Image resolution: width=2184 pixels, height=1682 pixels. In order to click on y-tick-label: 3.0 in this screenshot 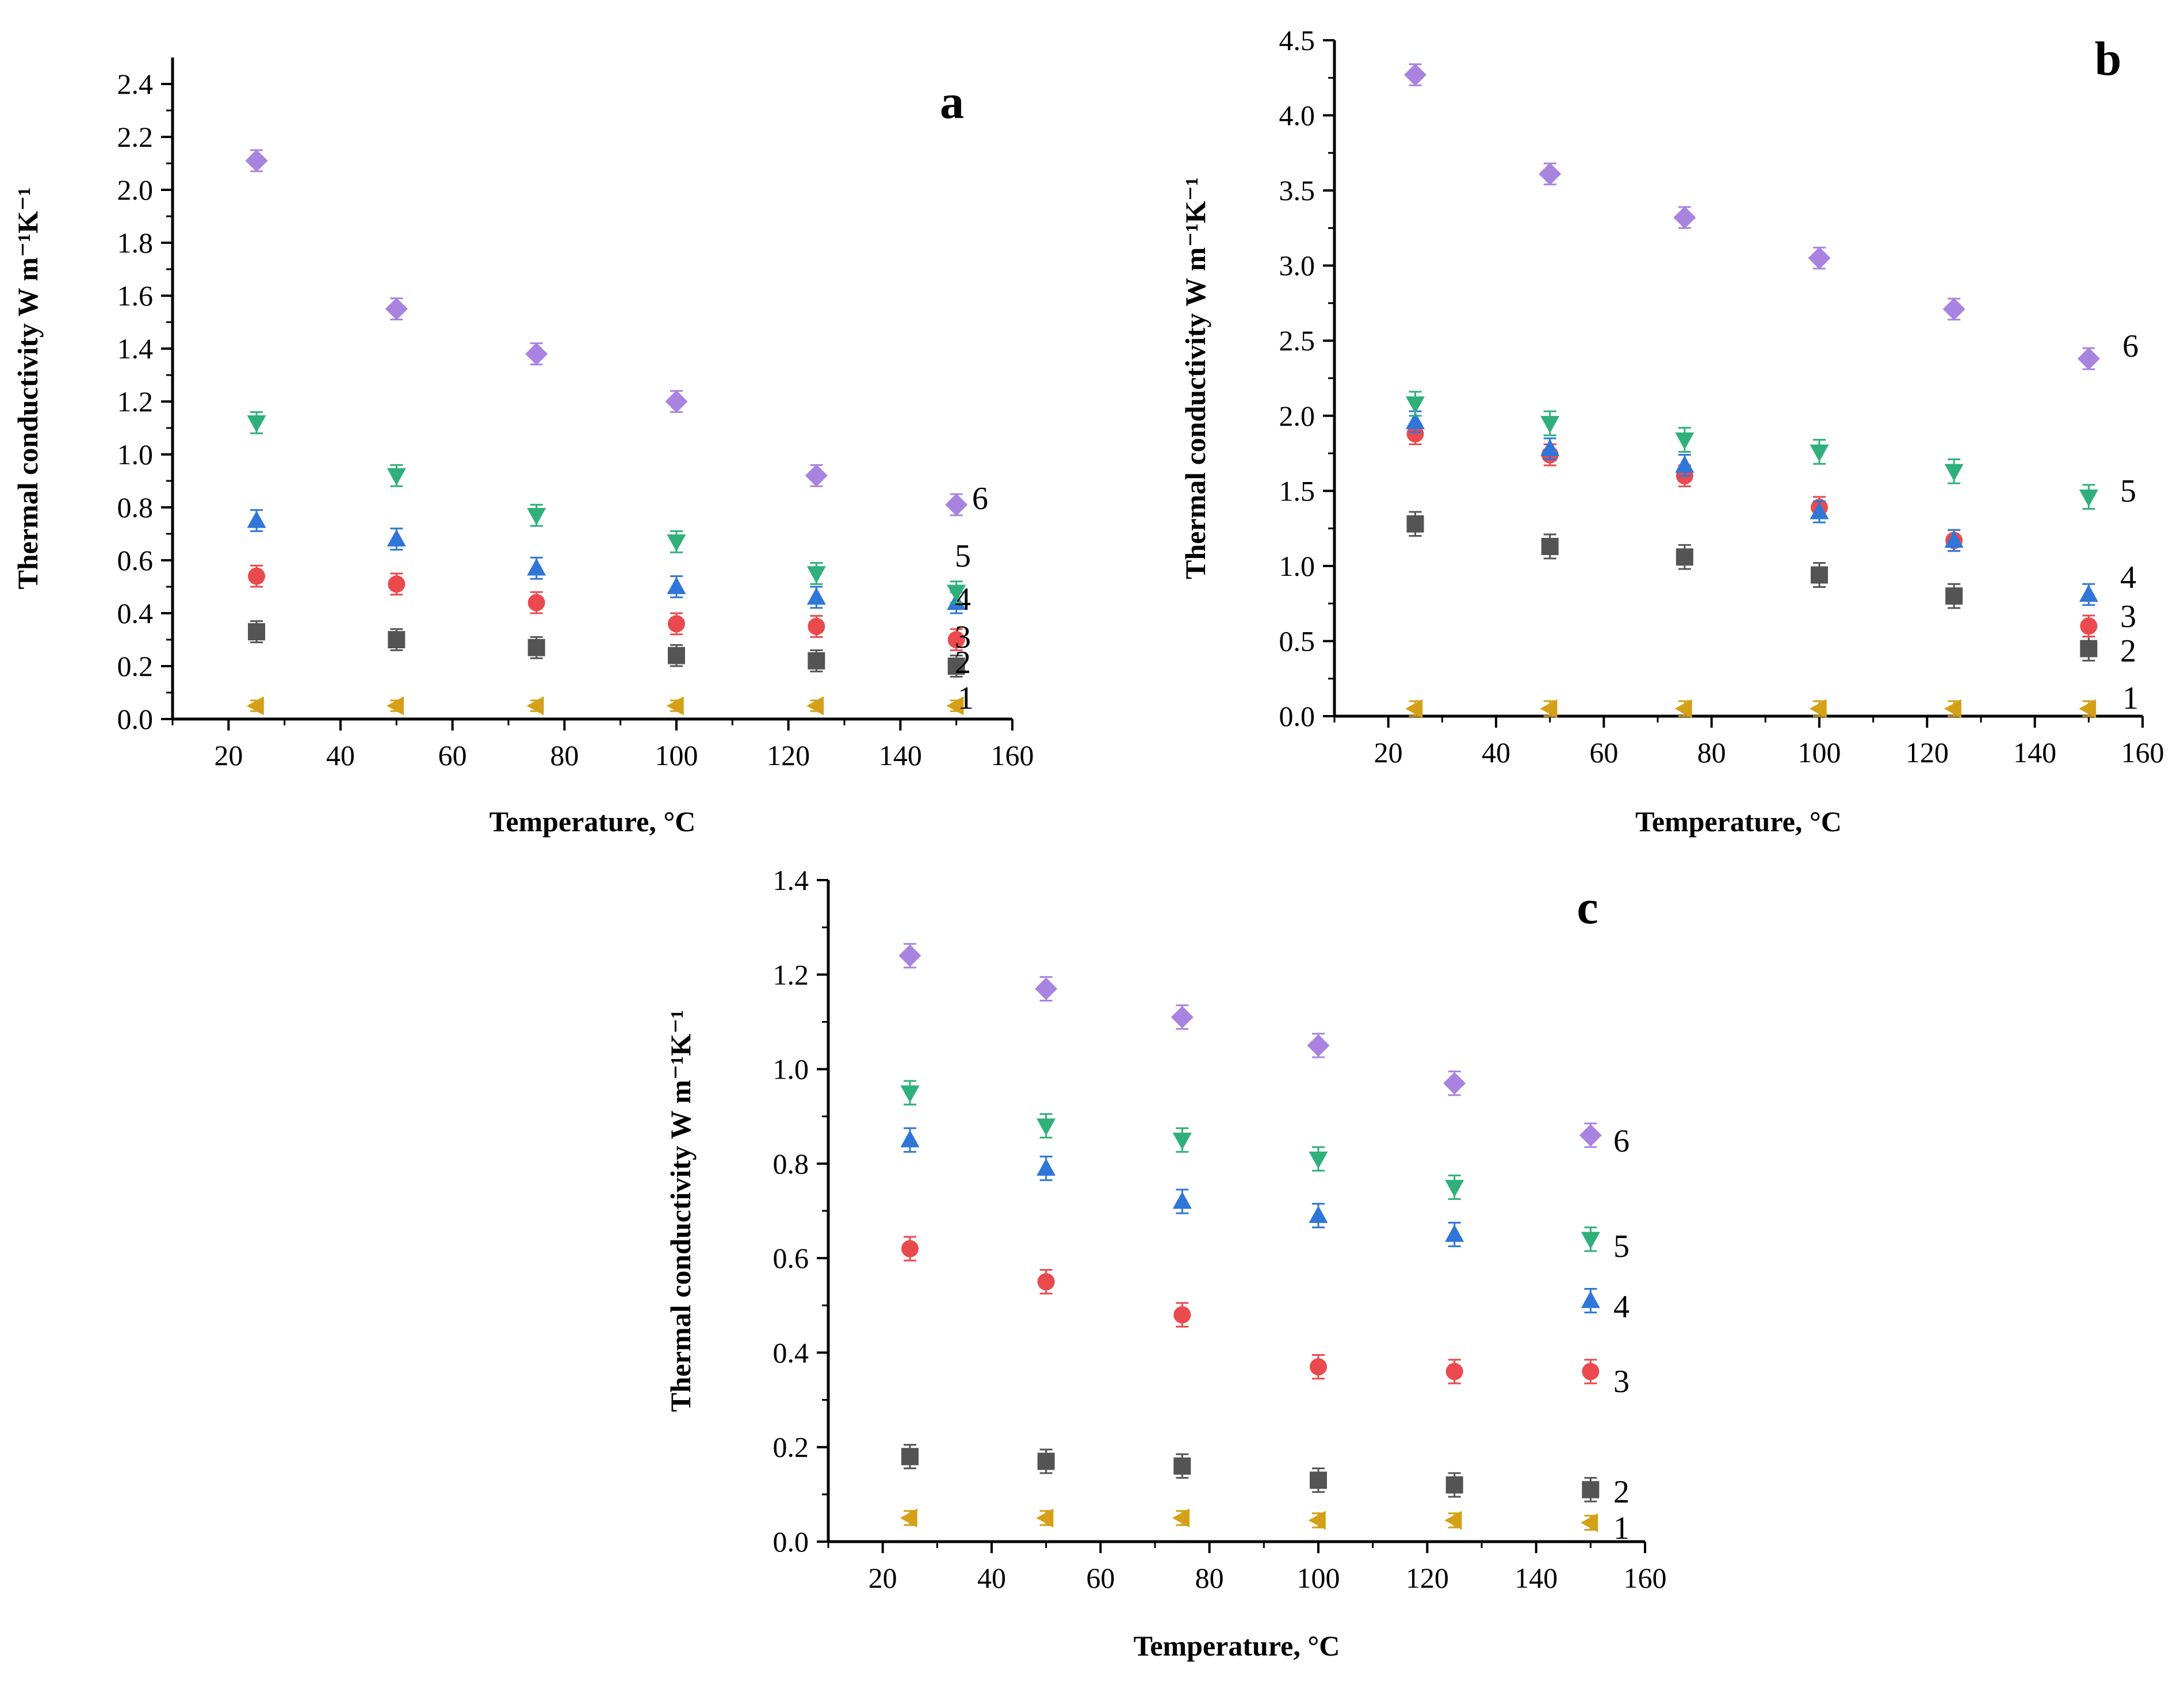, I will do `click(1297, 266)`.